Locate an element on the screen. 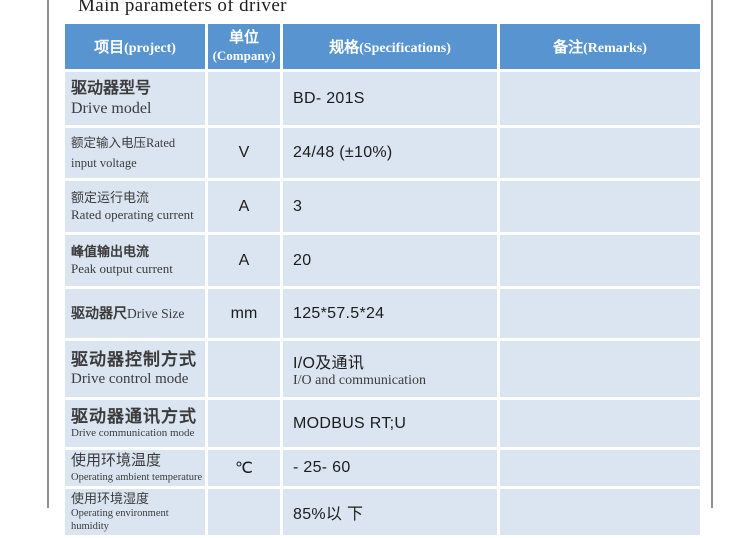 The height and width of the screenshot is (538, 750). column-header-en: (Specifications) is located at coordinates (405, 48).